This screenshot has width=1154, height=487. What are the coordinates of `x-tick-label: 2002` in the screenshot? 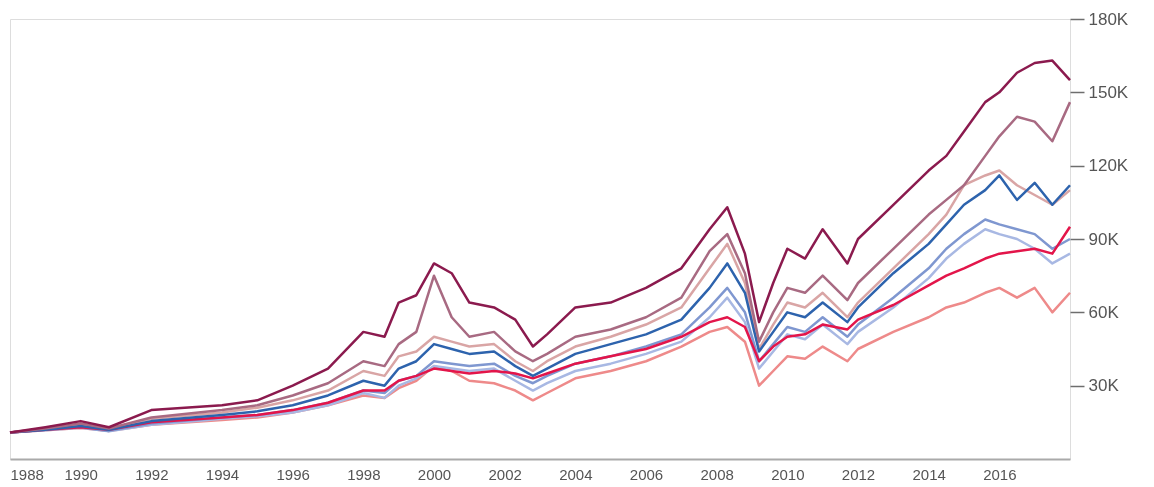 It's located at (505, 474).